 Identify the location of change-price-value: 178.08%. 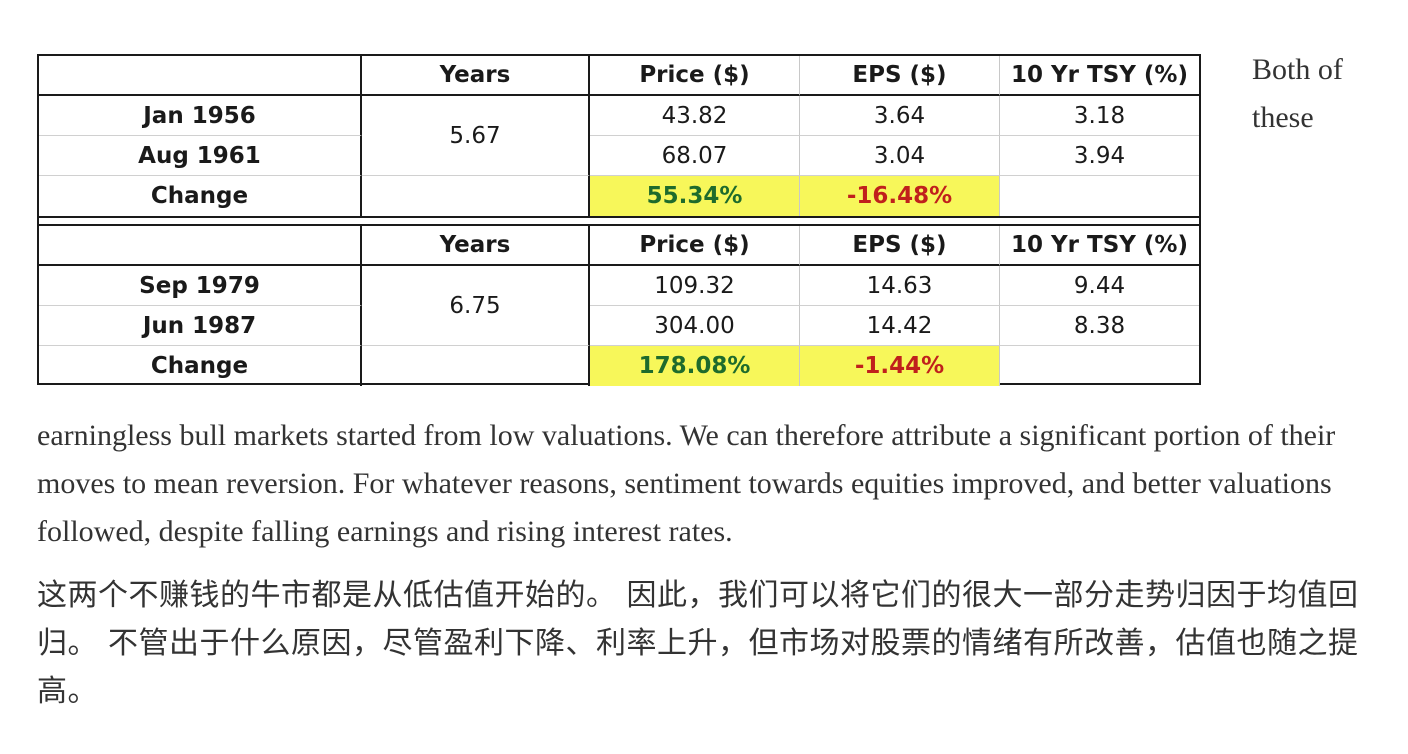
(695, 366).